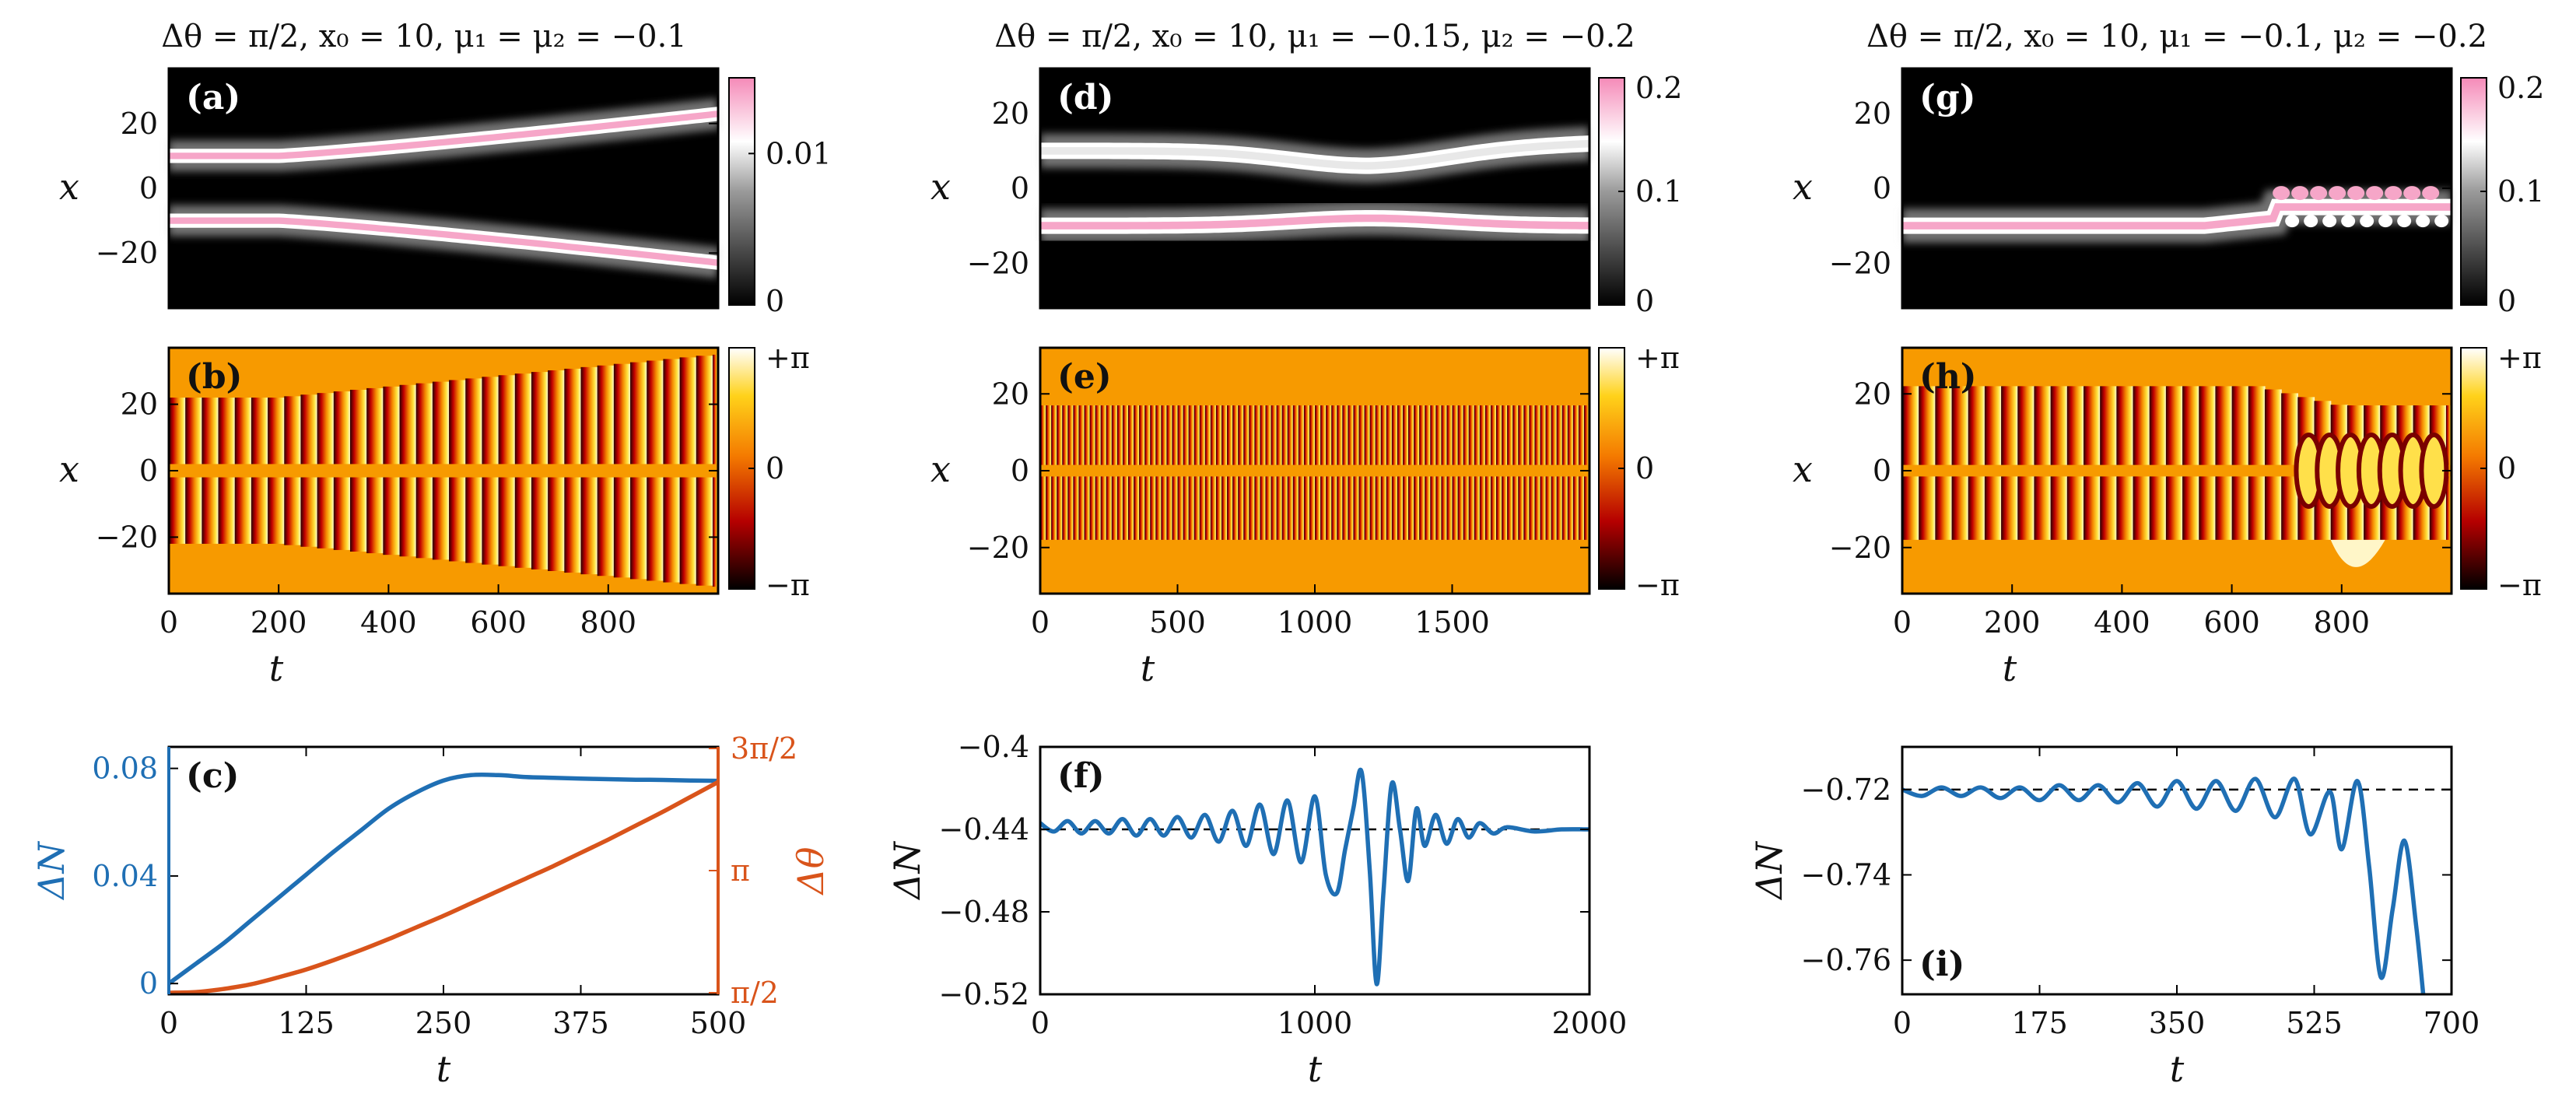  What do you see at coordinates (1873, 394) in the screenshot?
I see `ytick-label-h: 20` at bounding box center [1873, 394].